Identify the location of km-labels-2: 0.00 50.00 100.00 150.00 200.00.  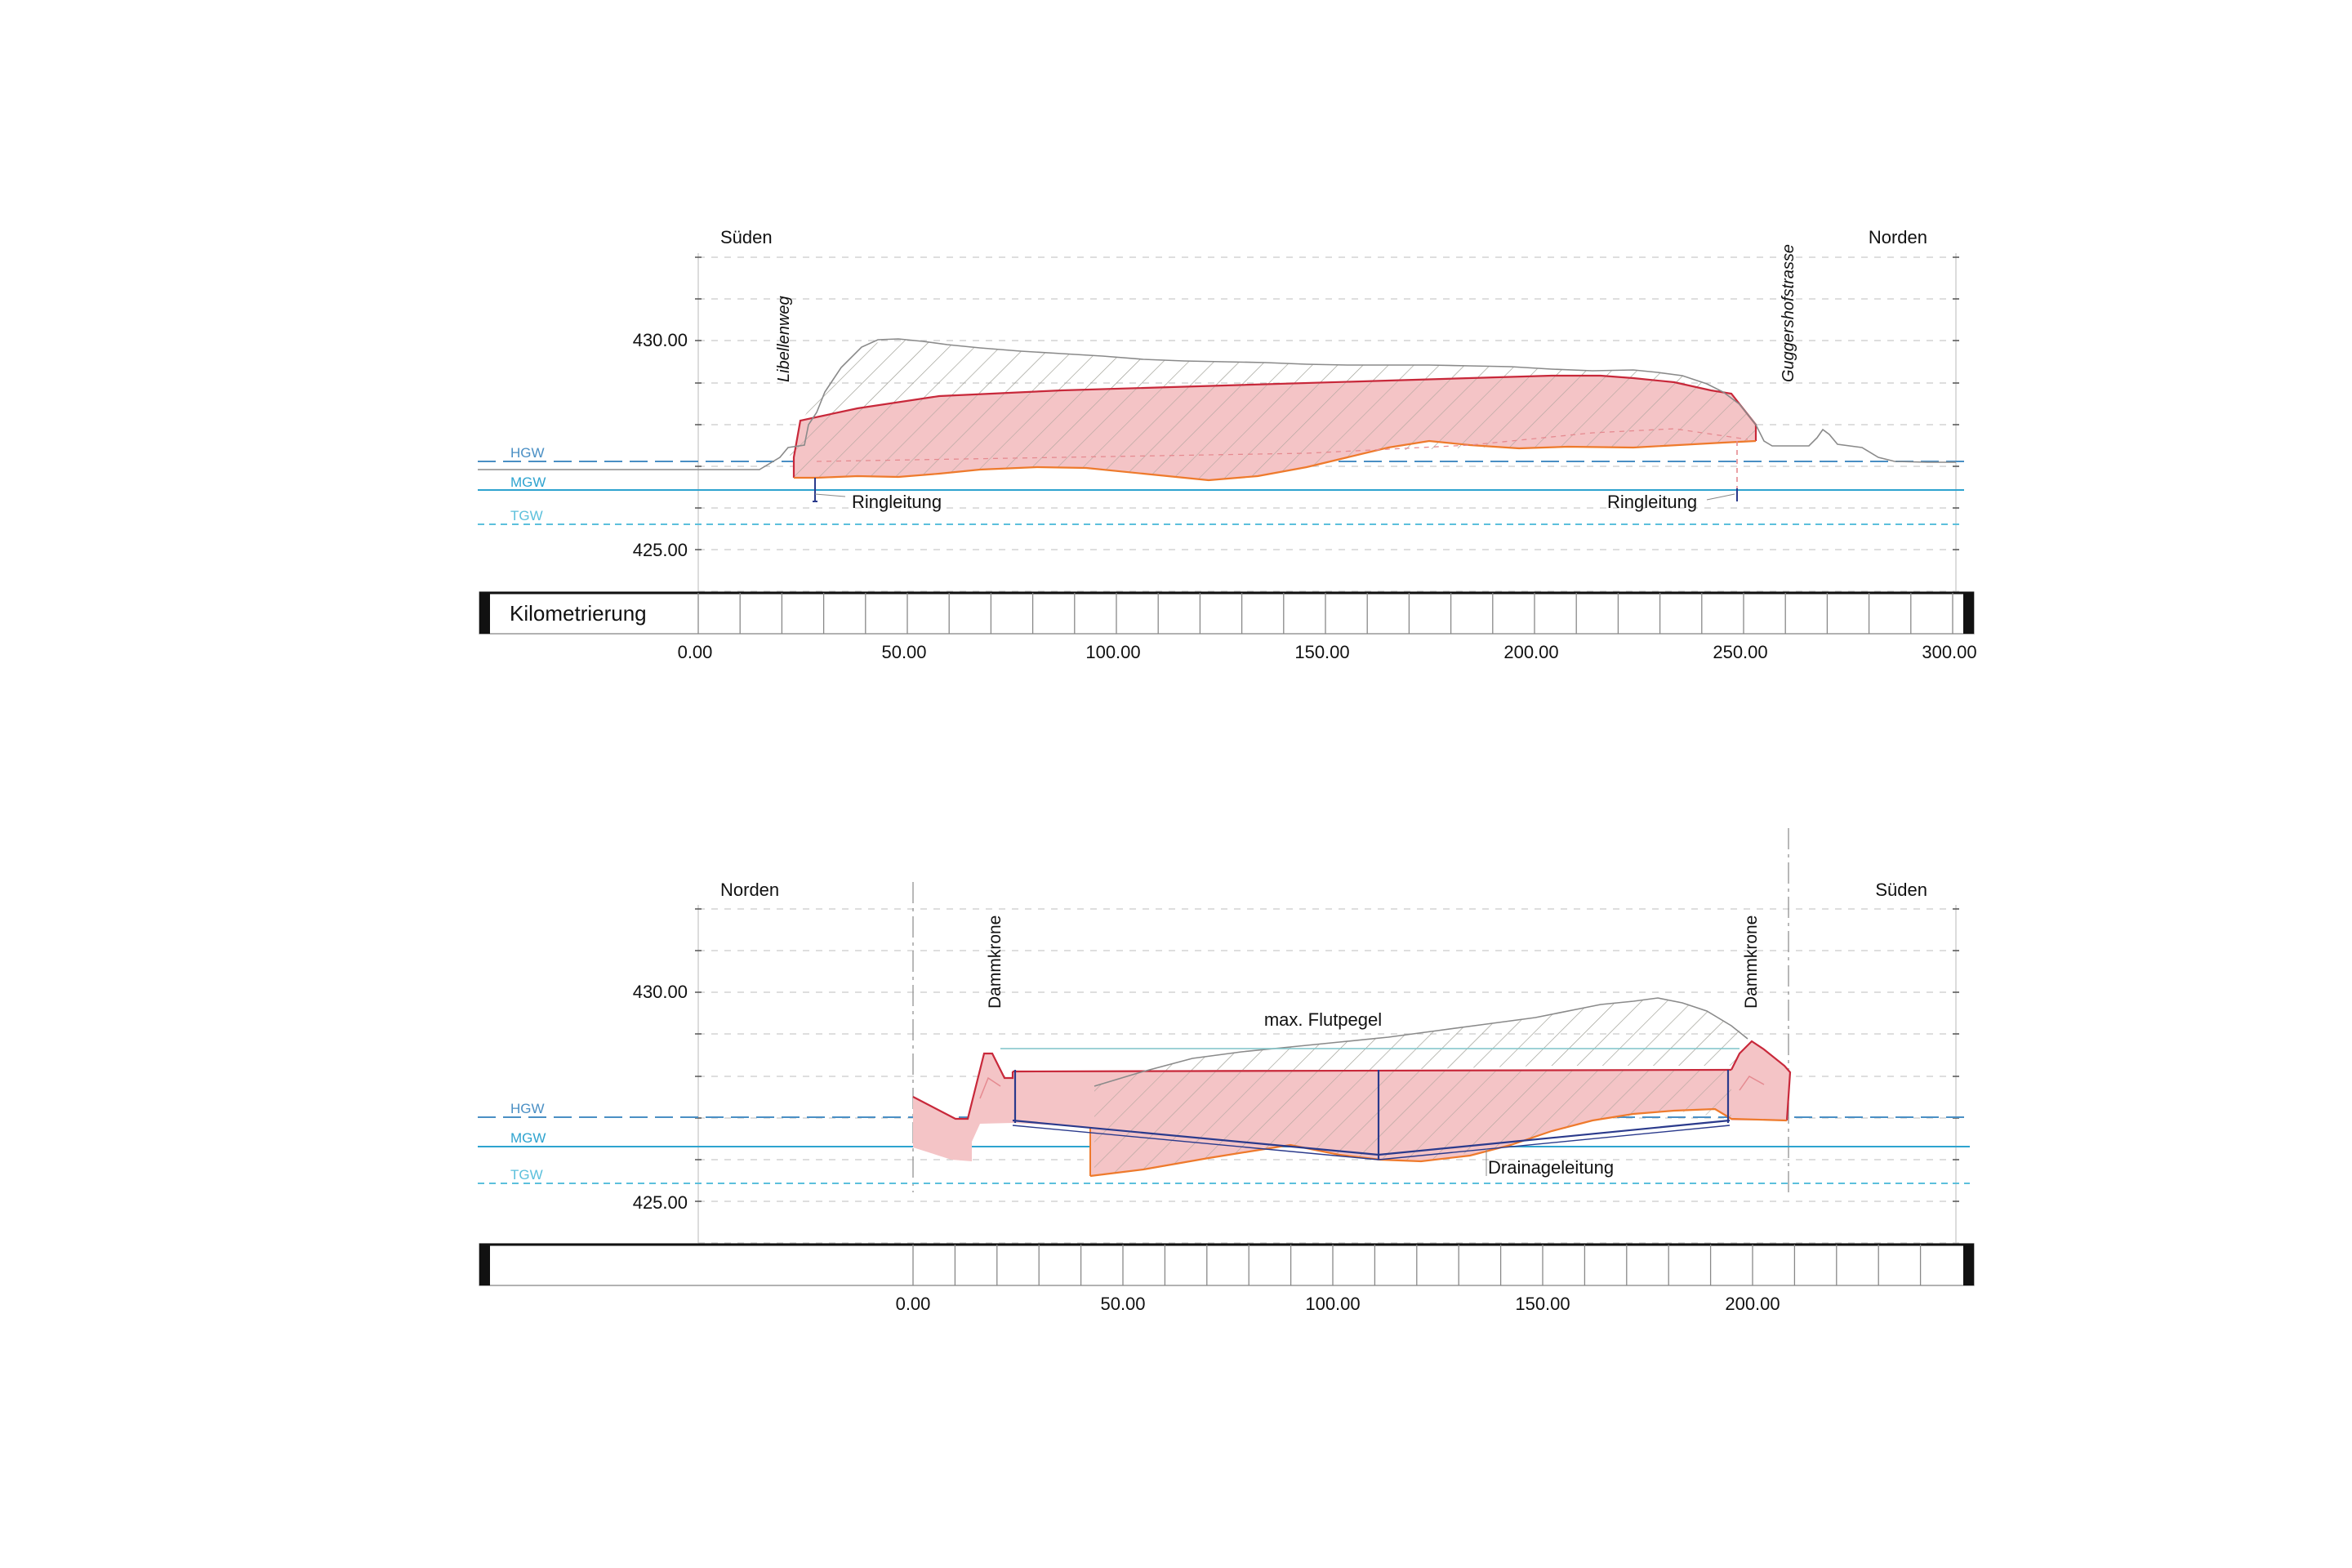
(1338, 1304).